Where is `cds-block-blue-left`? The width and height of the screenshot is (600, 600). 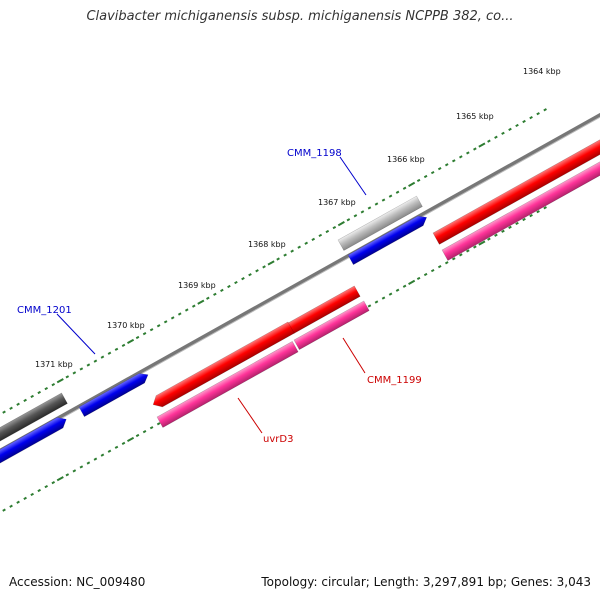 cds-block-blue-left is located at coordinates (34, 440).